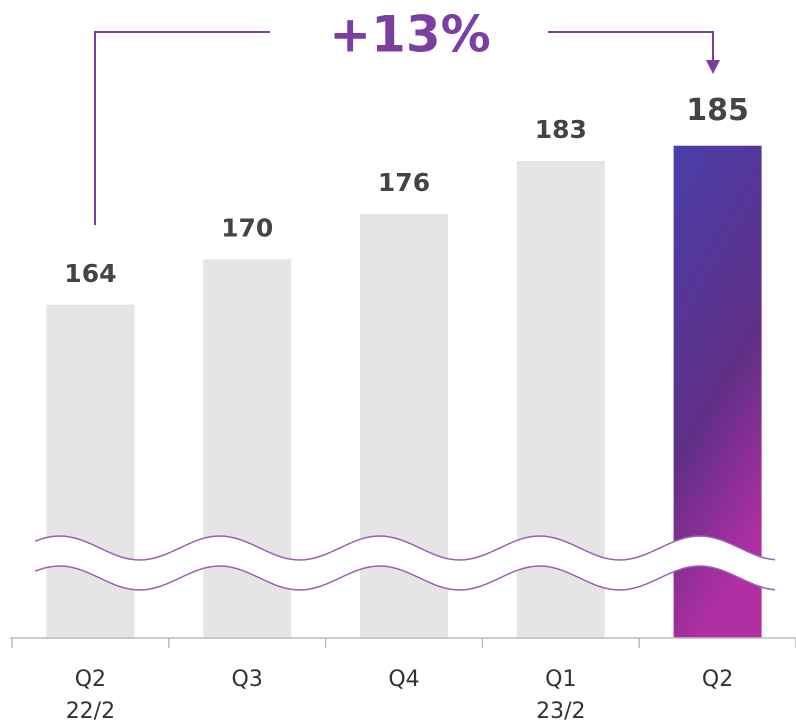 The height and width of the screenshot is (725, 796). What do you see at coordinates (247, 227) in the screenshot?
I see `value-label: 170` at bounding box center [247, 227].